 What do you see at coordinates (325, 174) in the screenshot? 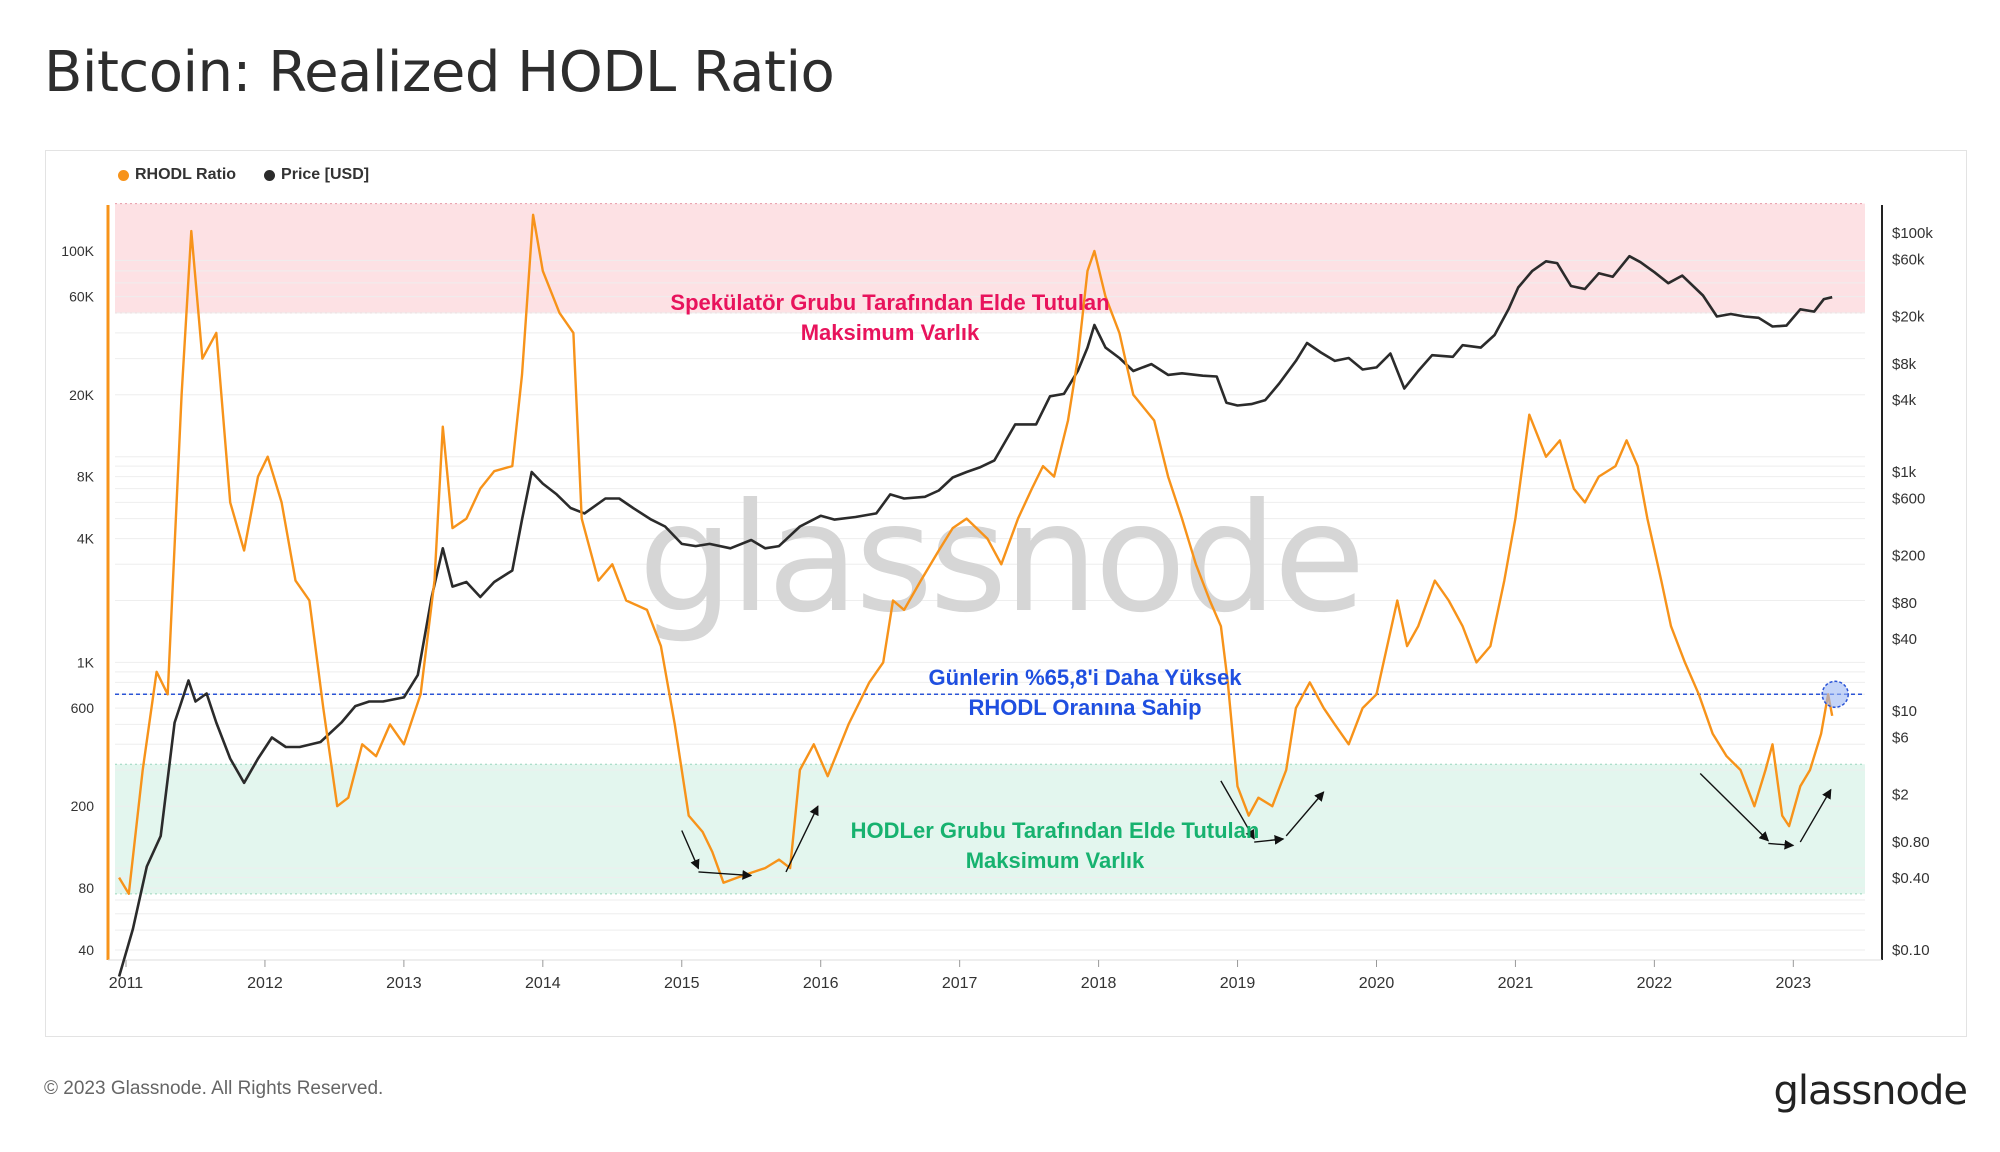
I see `legend-label-price: Price [USD]` at bounding box center [325, 174].